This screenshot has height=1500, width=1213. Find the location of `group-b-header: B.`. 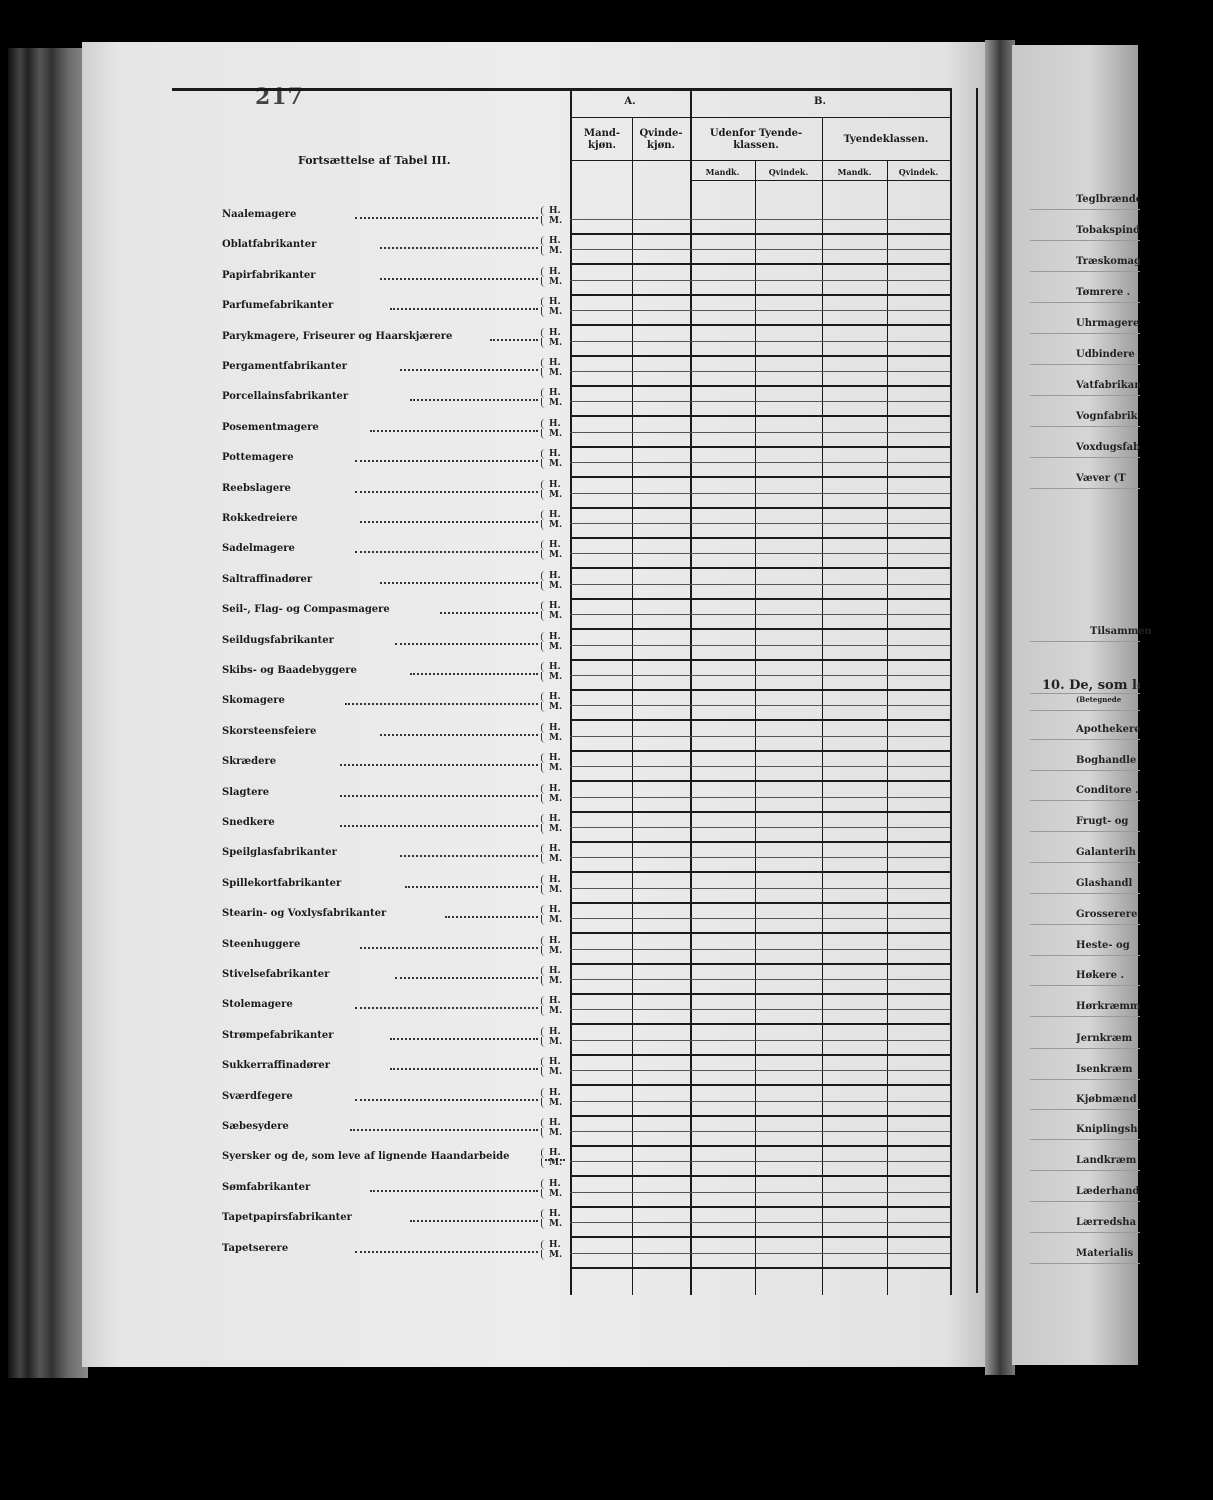

group-b-header: B. is located at coordinates (820, 101).